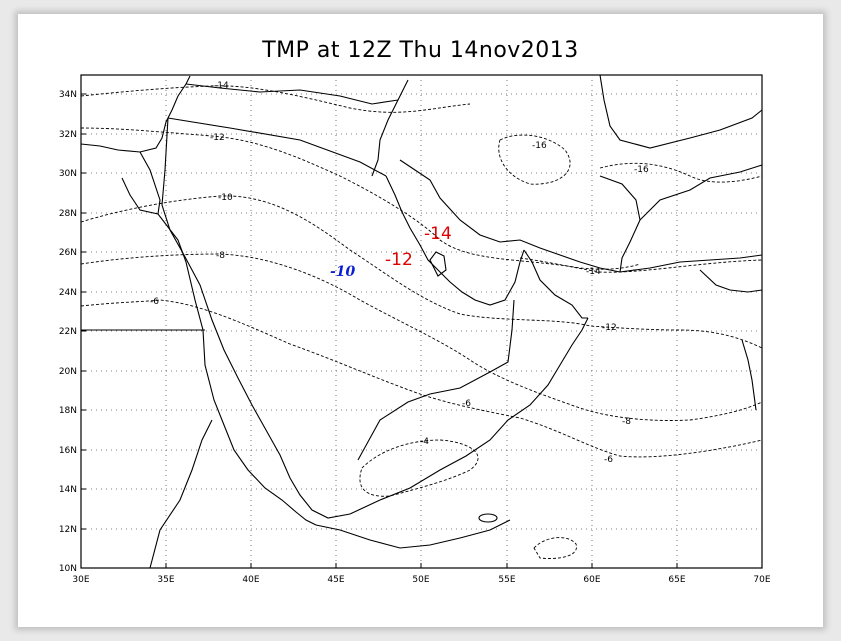 The height and width of the screenshot is (641, 841). What do you see at coordinates (68, 135) in the screenshot?
I see `y-tick-label: 32N` at bounding box center [68, 135].